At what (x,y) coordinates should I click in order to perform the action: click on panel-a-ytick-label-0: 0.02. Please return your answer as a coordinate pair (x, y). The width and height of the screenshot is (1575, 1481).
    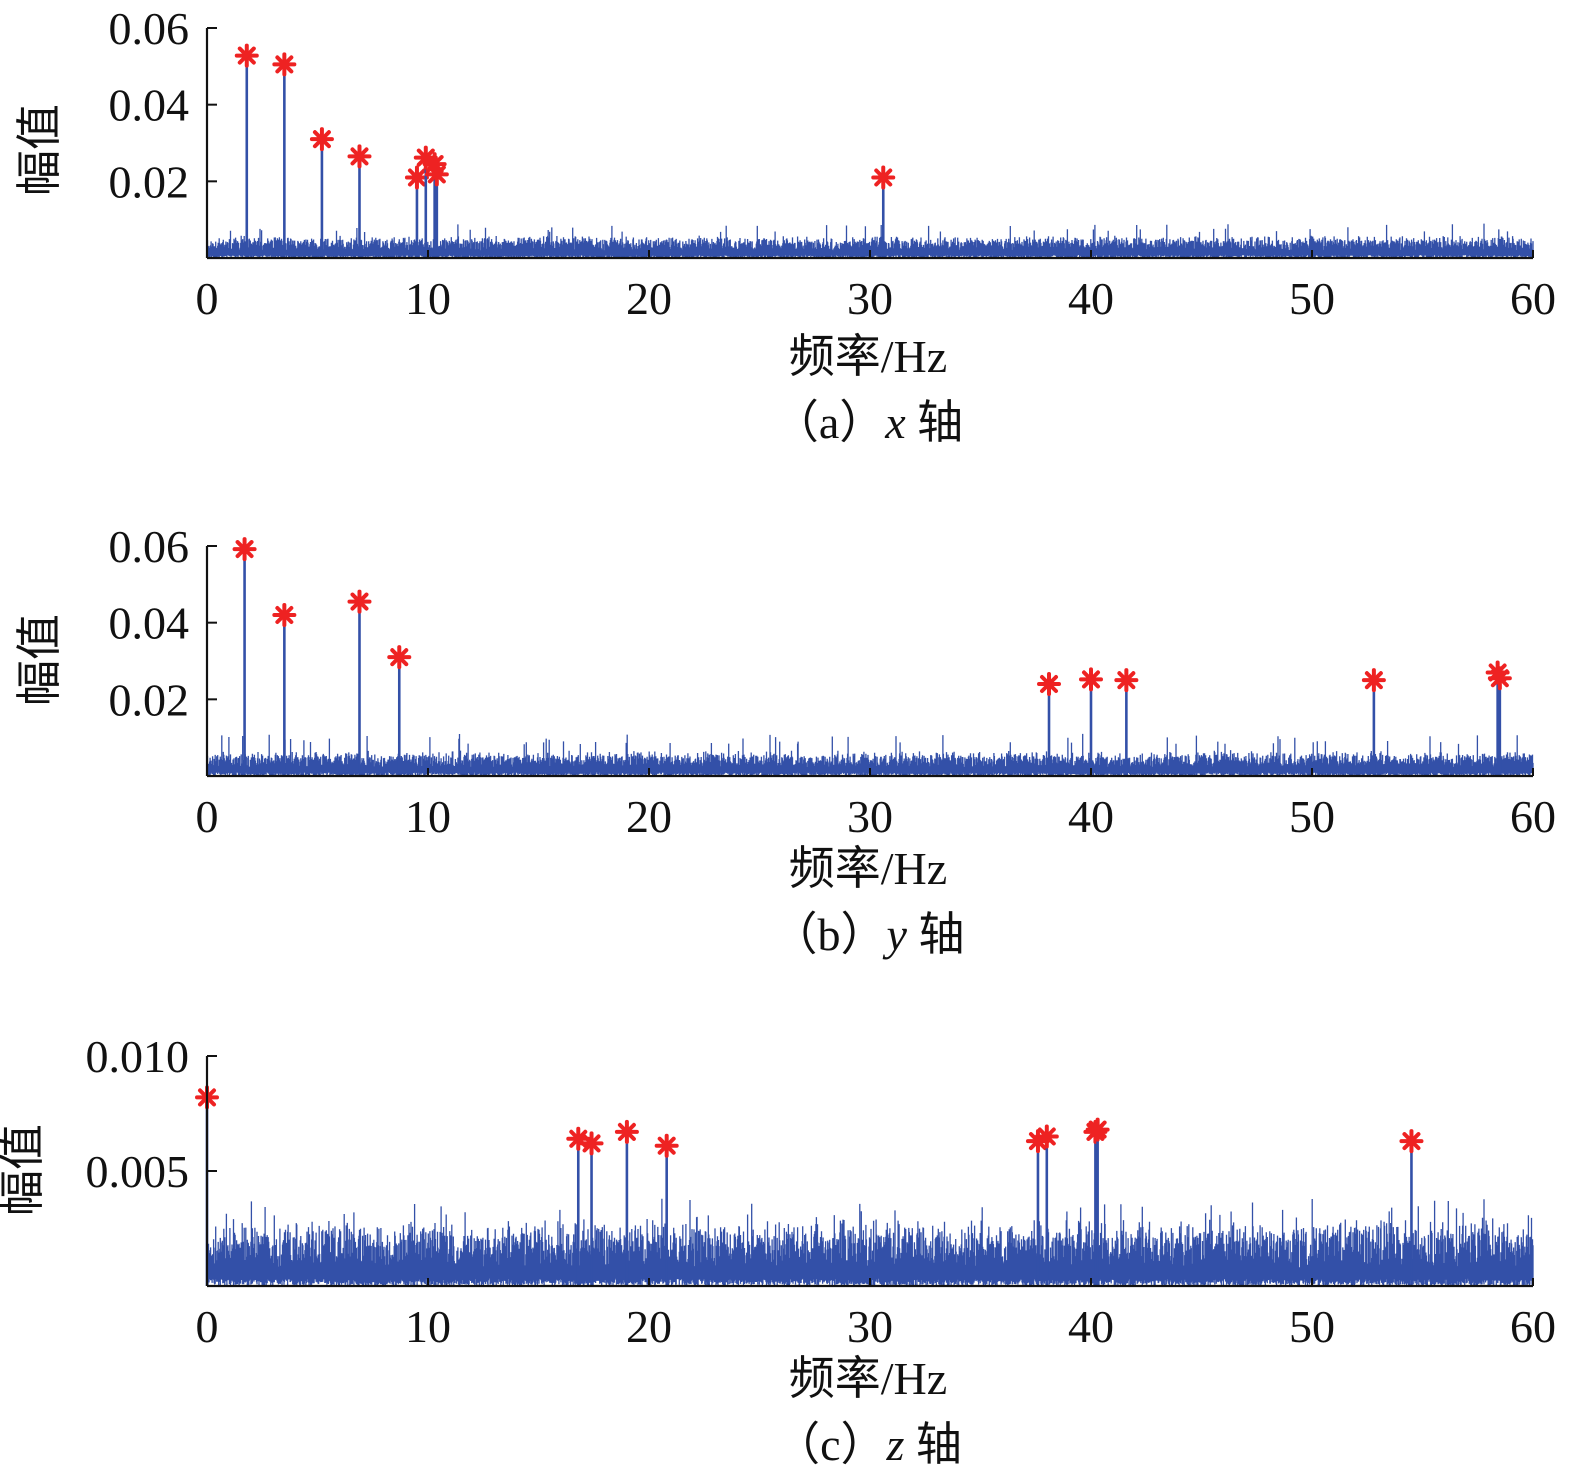
    Looking at the image, I should click on (149, 181).